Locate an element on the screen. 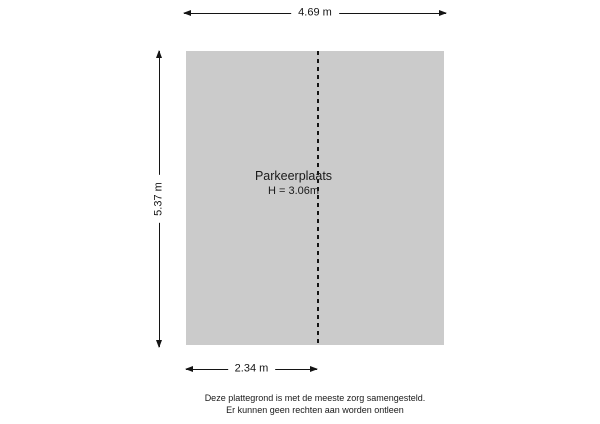 The width and height of the screenshot is (600, 424). arrowhead-up-icon is located at coordinates (159, 54).